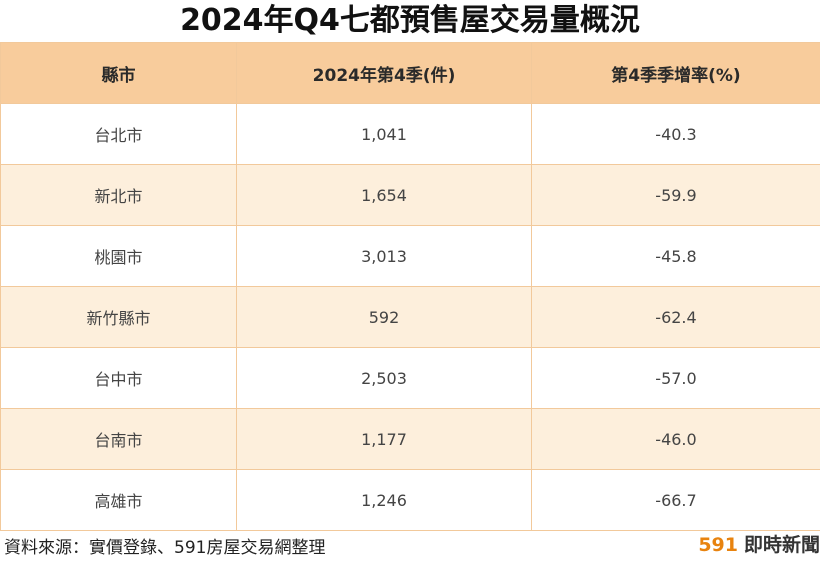 Image resolution: width=820 pixels, height=565 pixels. What do you see at coordinates (384, 500) in the screenshot?
I see `volume-cell: 1,246` at bounding box center [384, 500].